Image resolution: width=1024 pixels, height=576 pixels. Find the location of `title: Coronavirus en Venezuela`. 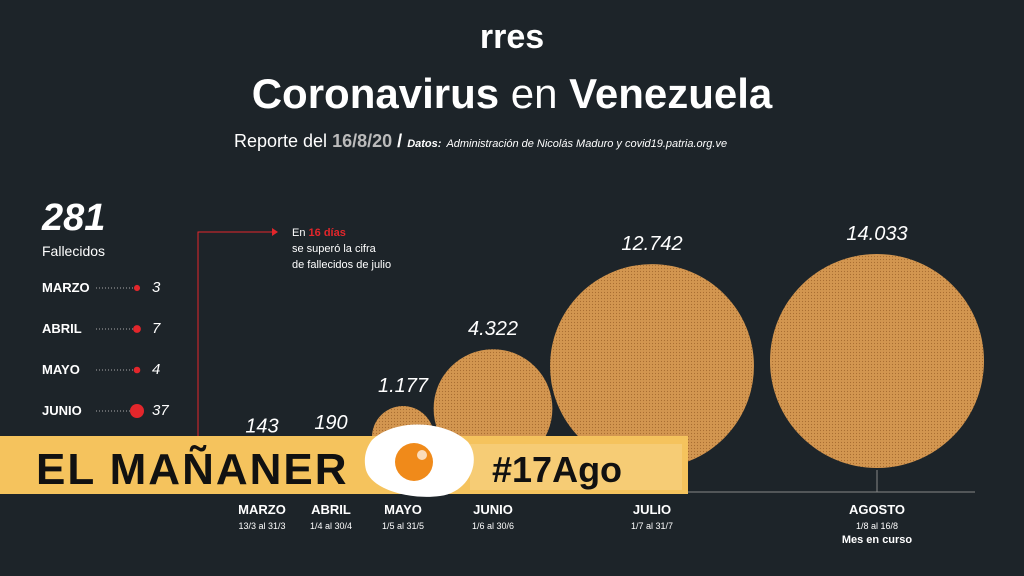

title: Coronavirus en Venezuela is located at coordinates (512, 93).